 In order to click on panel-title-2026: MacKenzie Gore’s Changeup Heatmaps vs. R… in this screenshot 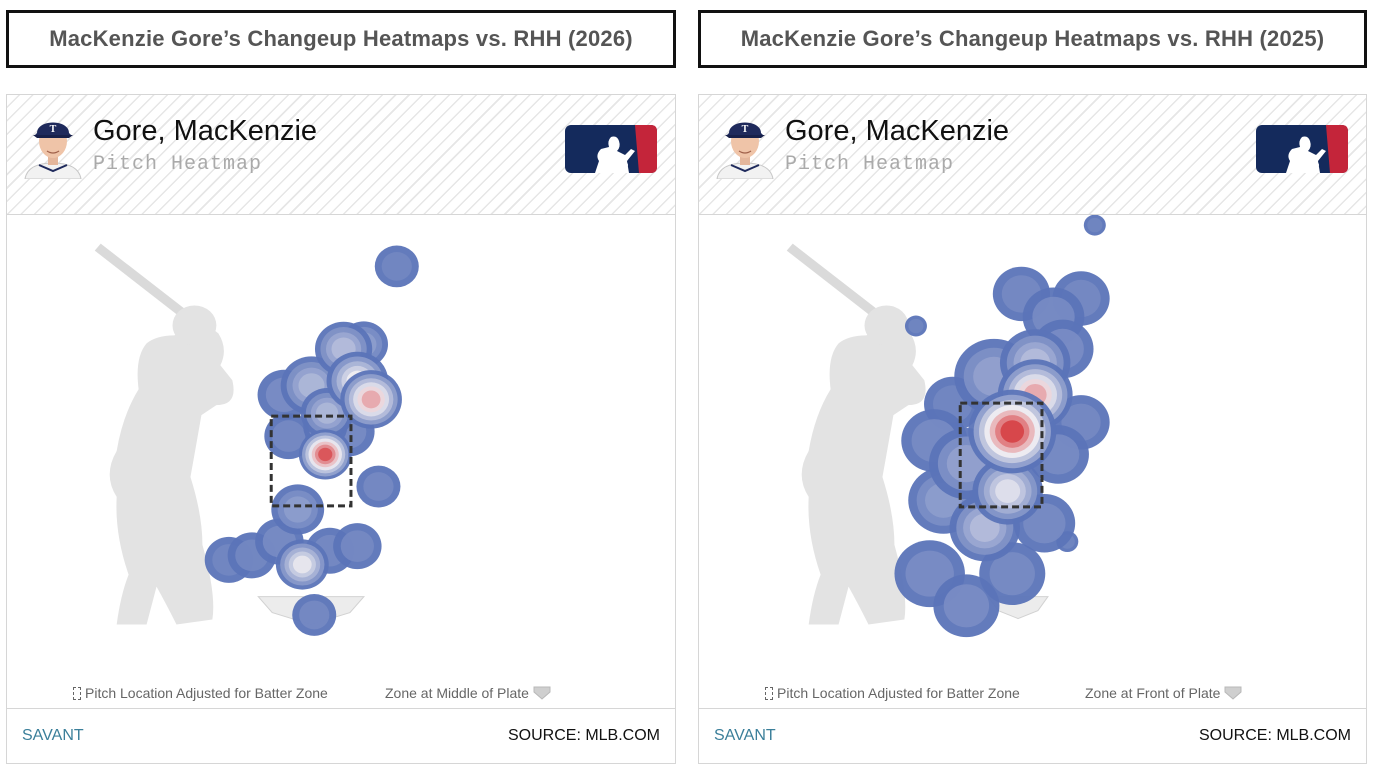, I will do `click(341, 39)`.